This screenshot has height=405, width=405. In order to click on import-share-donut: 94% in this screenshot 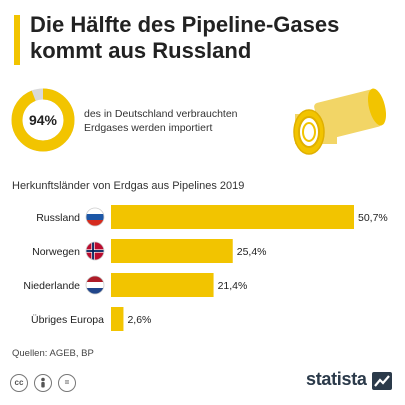, I will do `click(43, 120)`.